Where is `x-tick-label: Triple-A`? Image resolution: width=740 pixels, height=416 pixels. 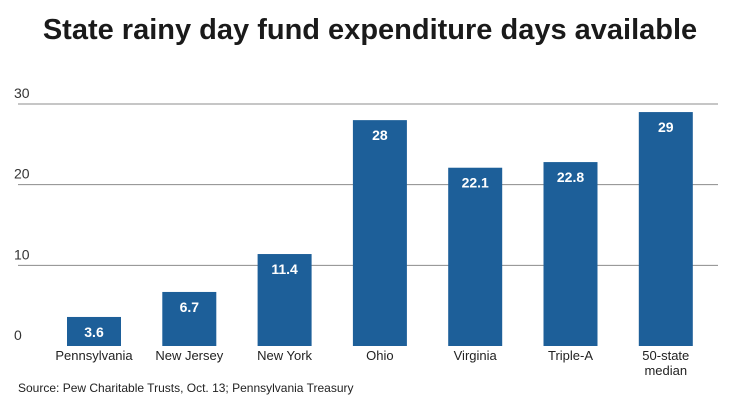 x-tick-label: Triple-A is located at coordinates (570, 355).